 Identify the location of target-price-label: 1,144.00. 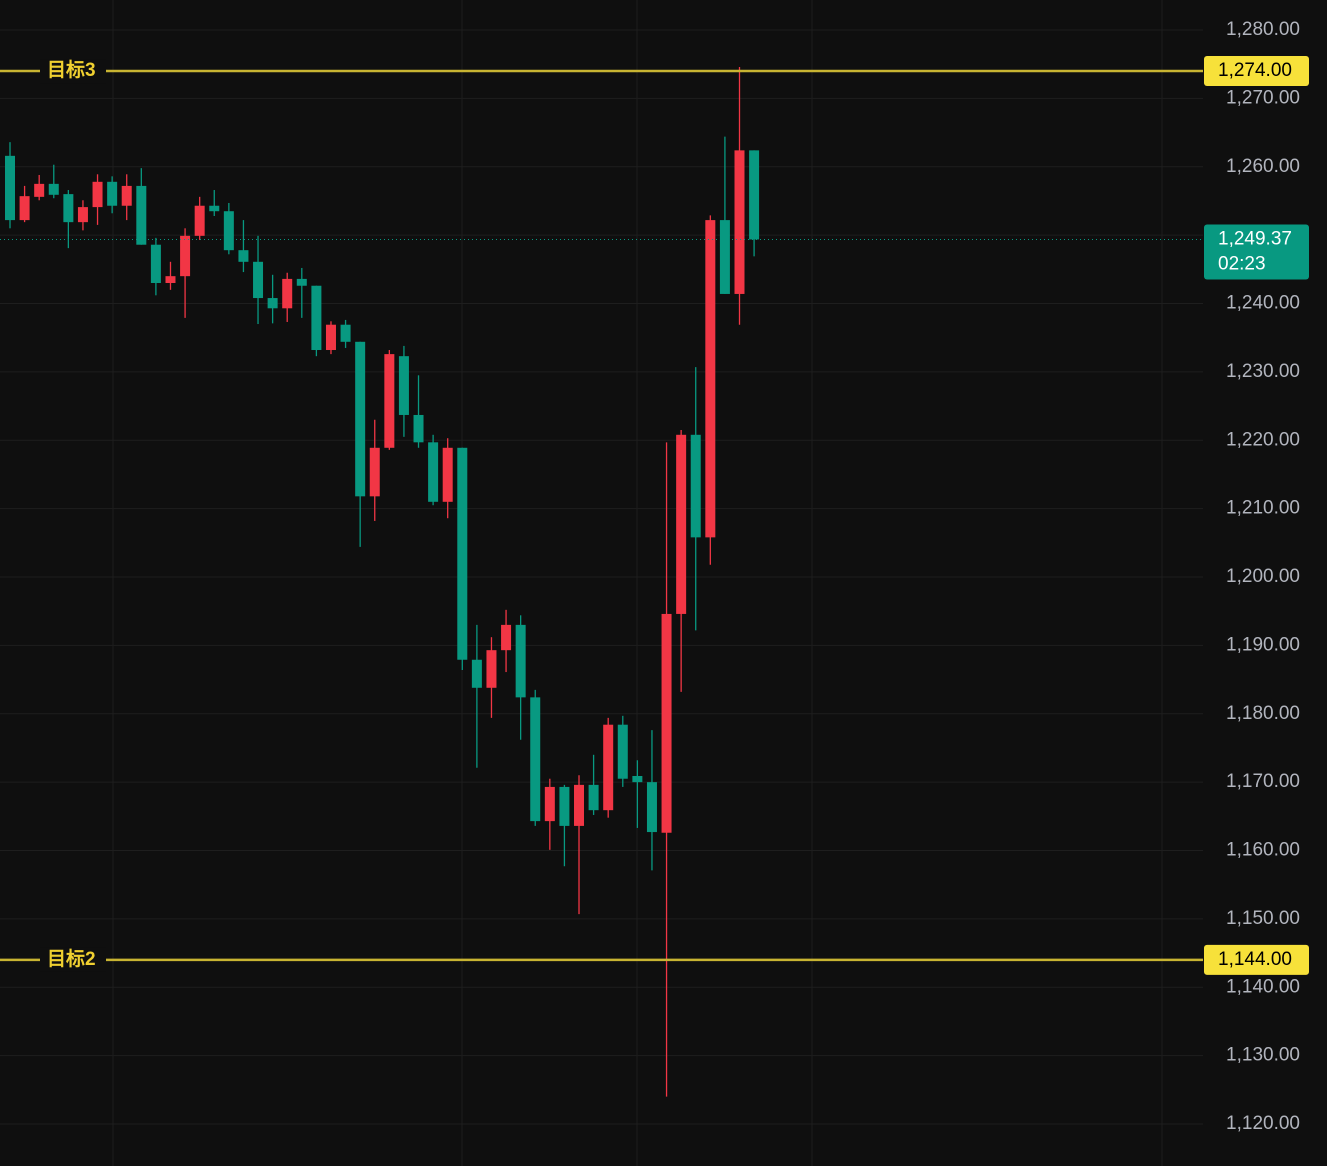
(1255, 959).